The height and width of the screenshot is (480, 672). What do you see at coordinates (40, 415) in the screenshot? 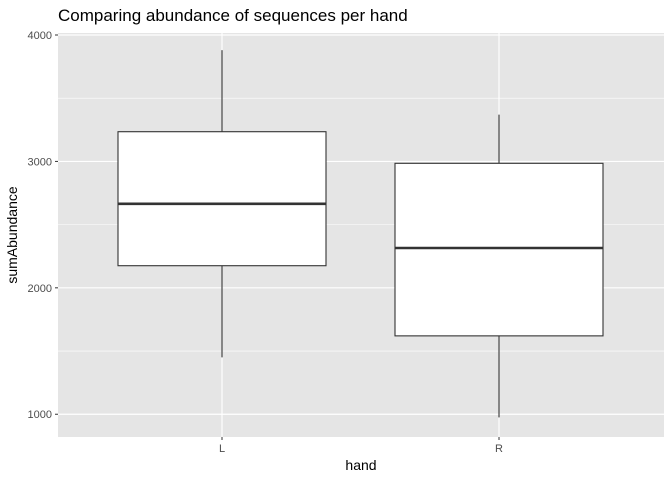
I see `y-tick-label: 1000` at bounding box center [40, 415].